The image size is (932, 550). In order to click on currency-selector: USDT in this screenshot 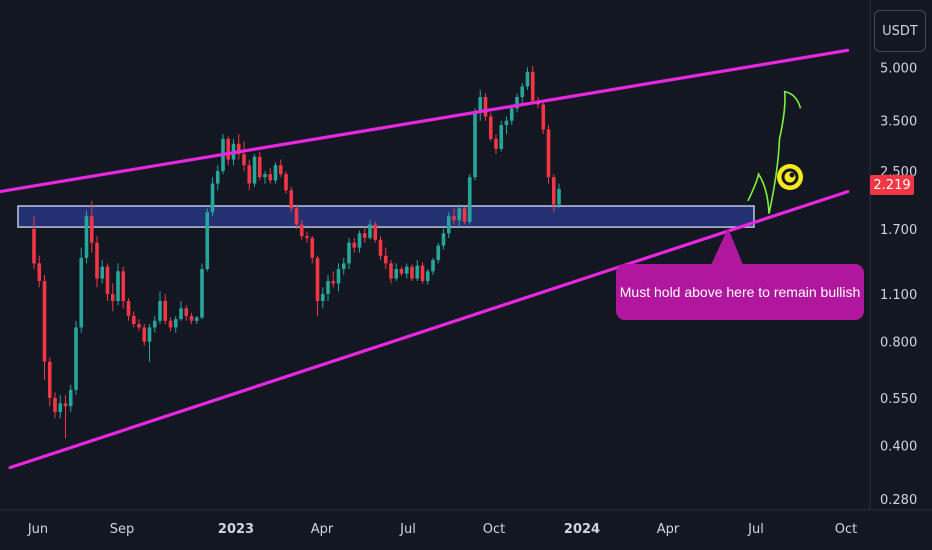, I will do `click(900, 31)`.